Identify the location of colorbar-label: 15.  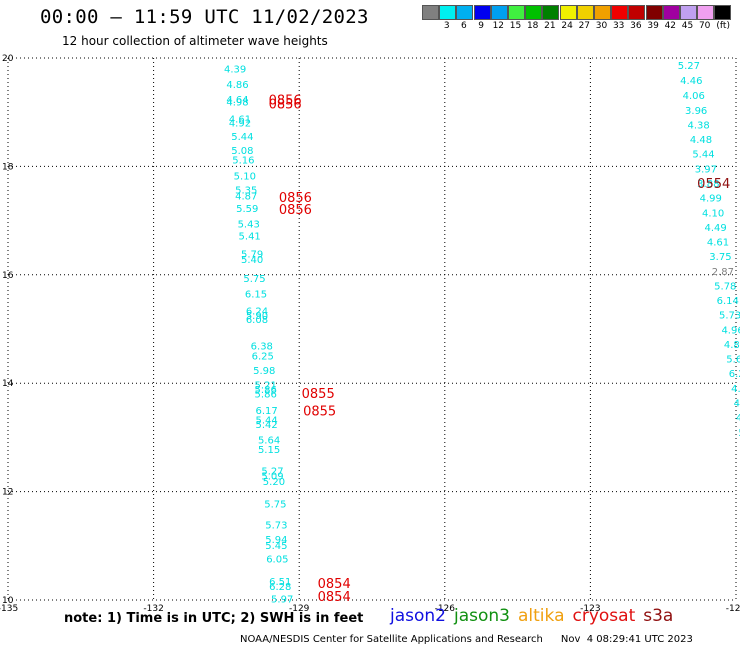
(515, 26).